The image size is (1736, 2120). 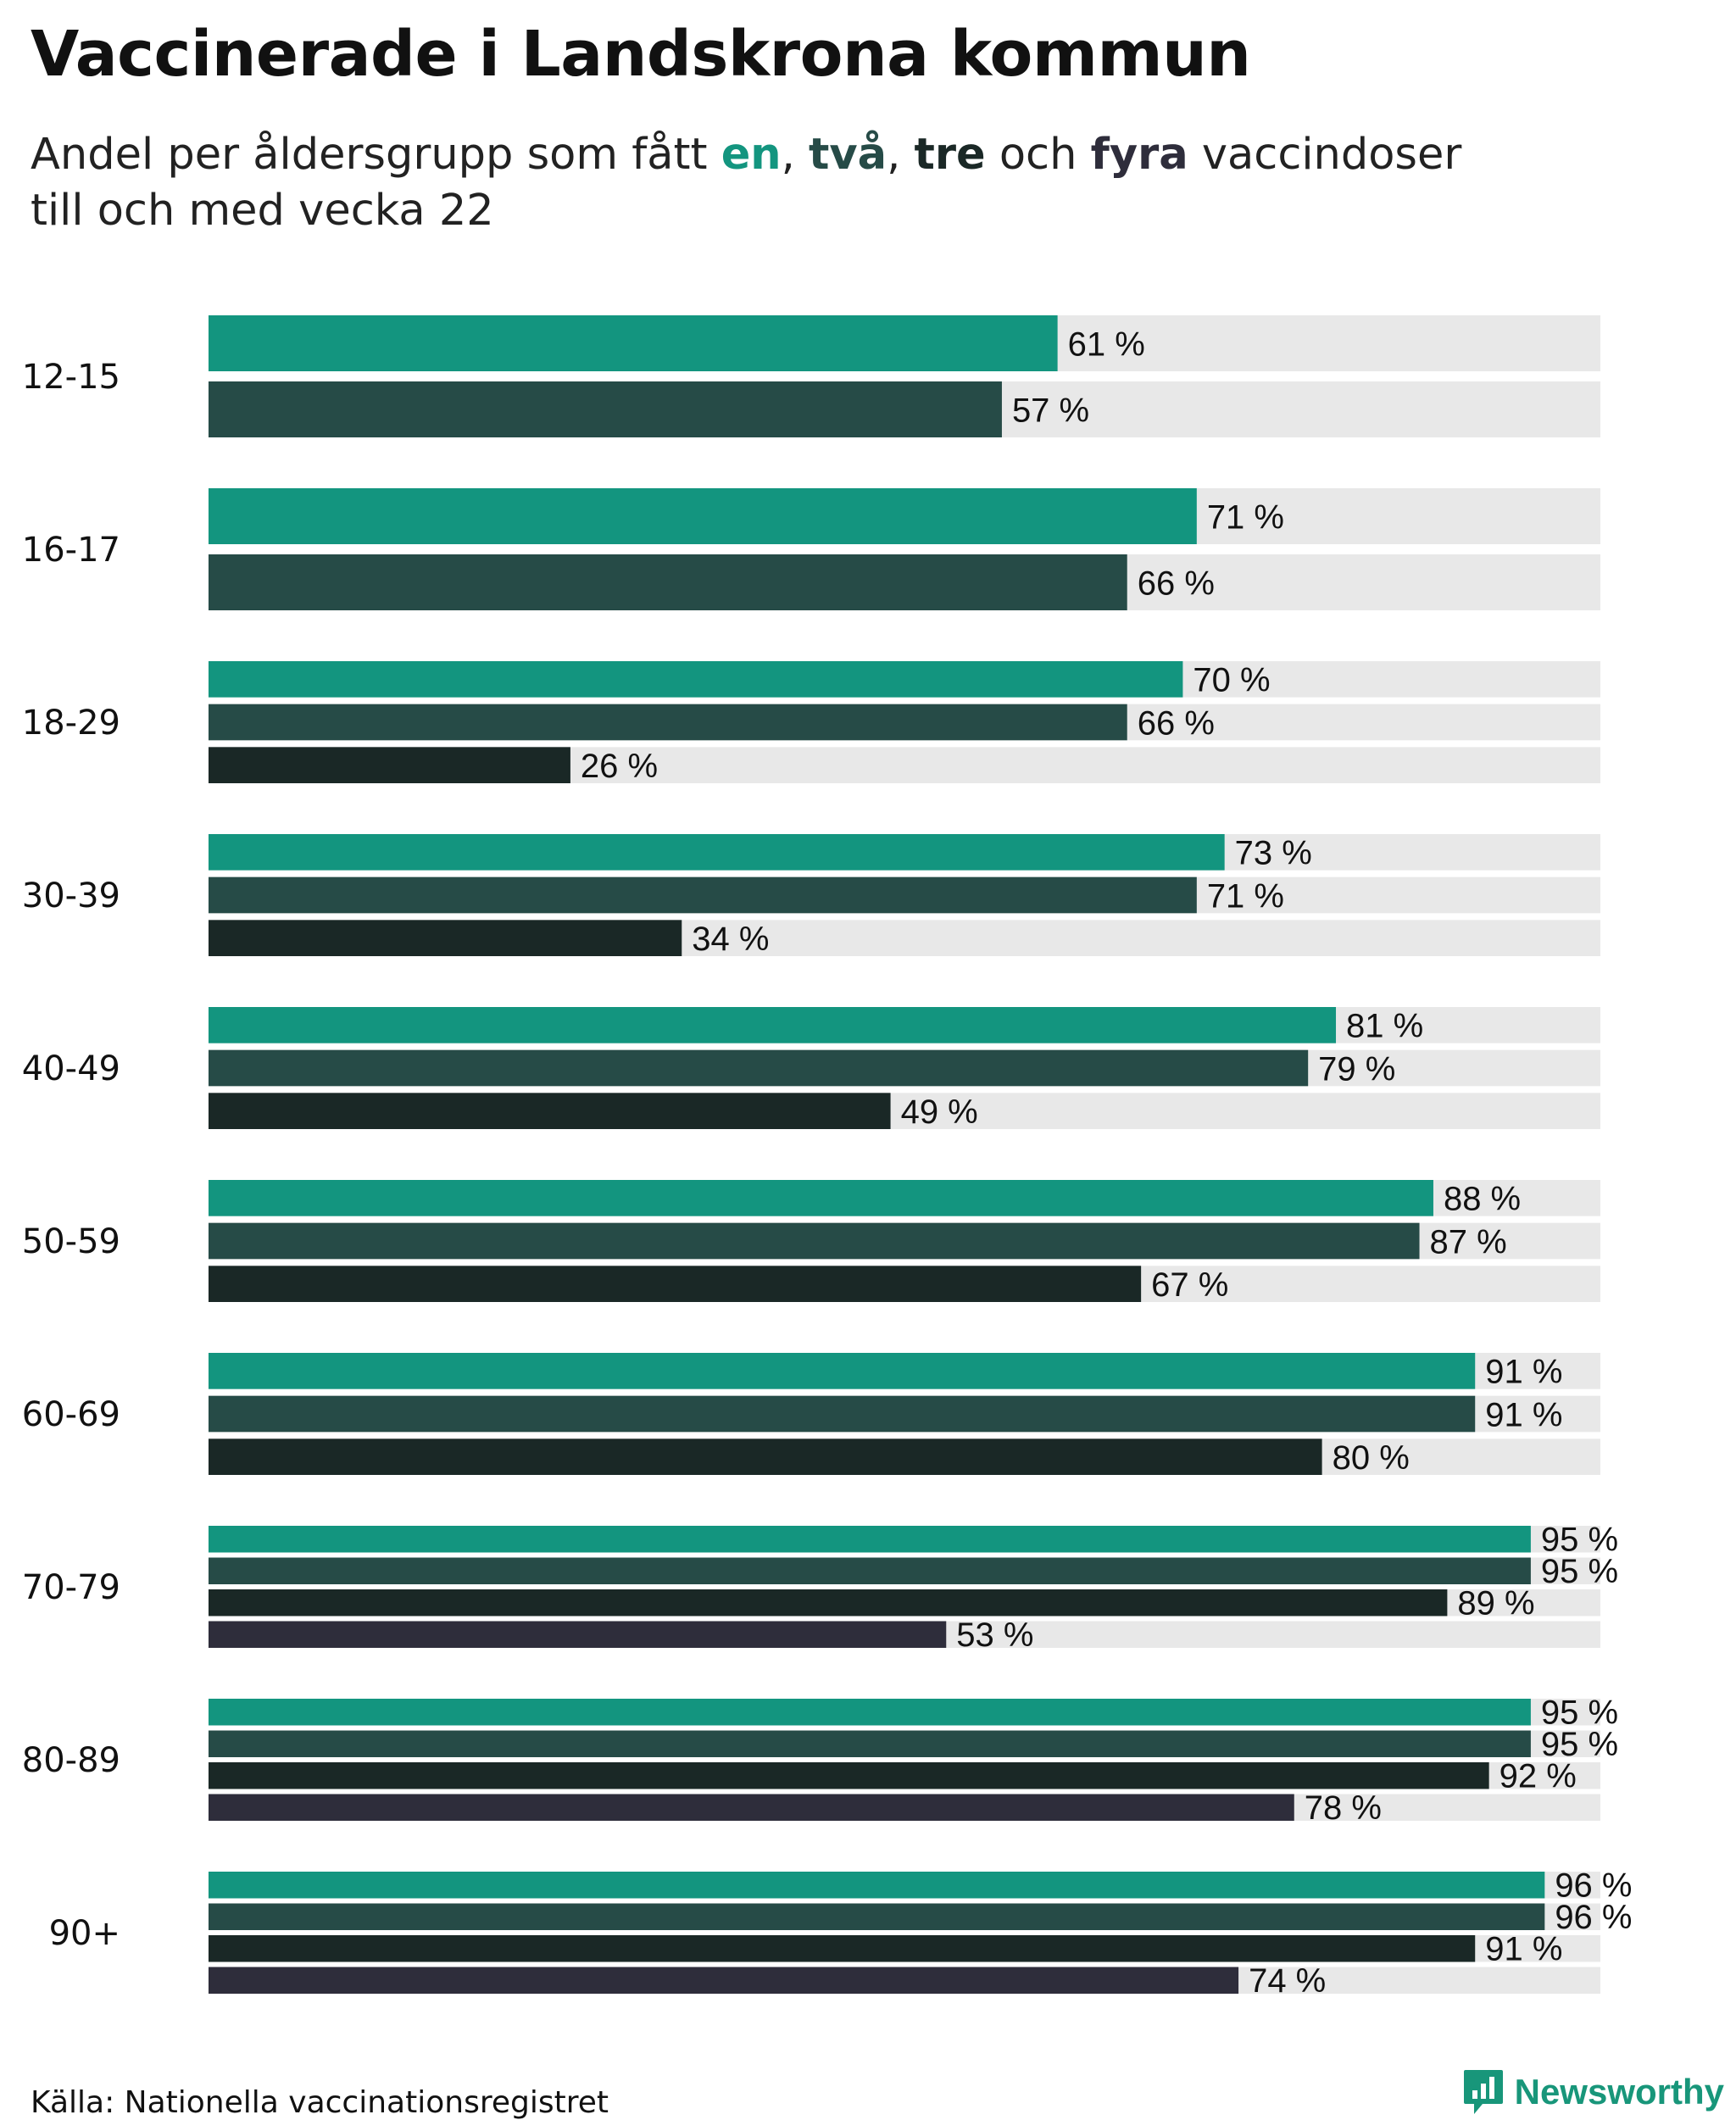 I want to click on subtitle-line2: till och med vecka 22, so click(x=262, y=211).